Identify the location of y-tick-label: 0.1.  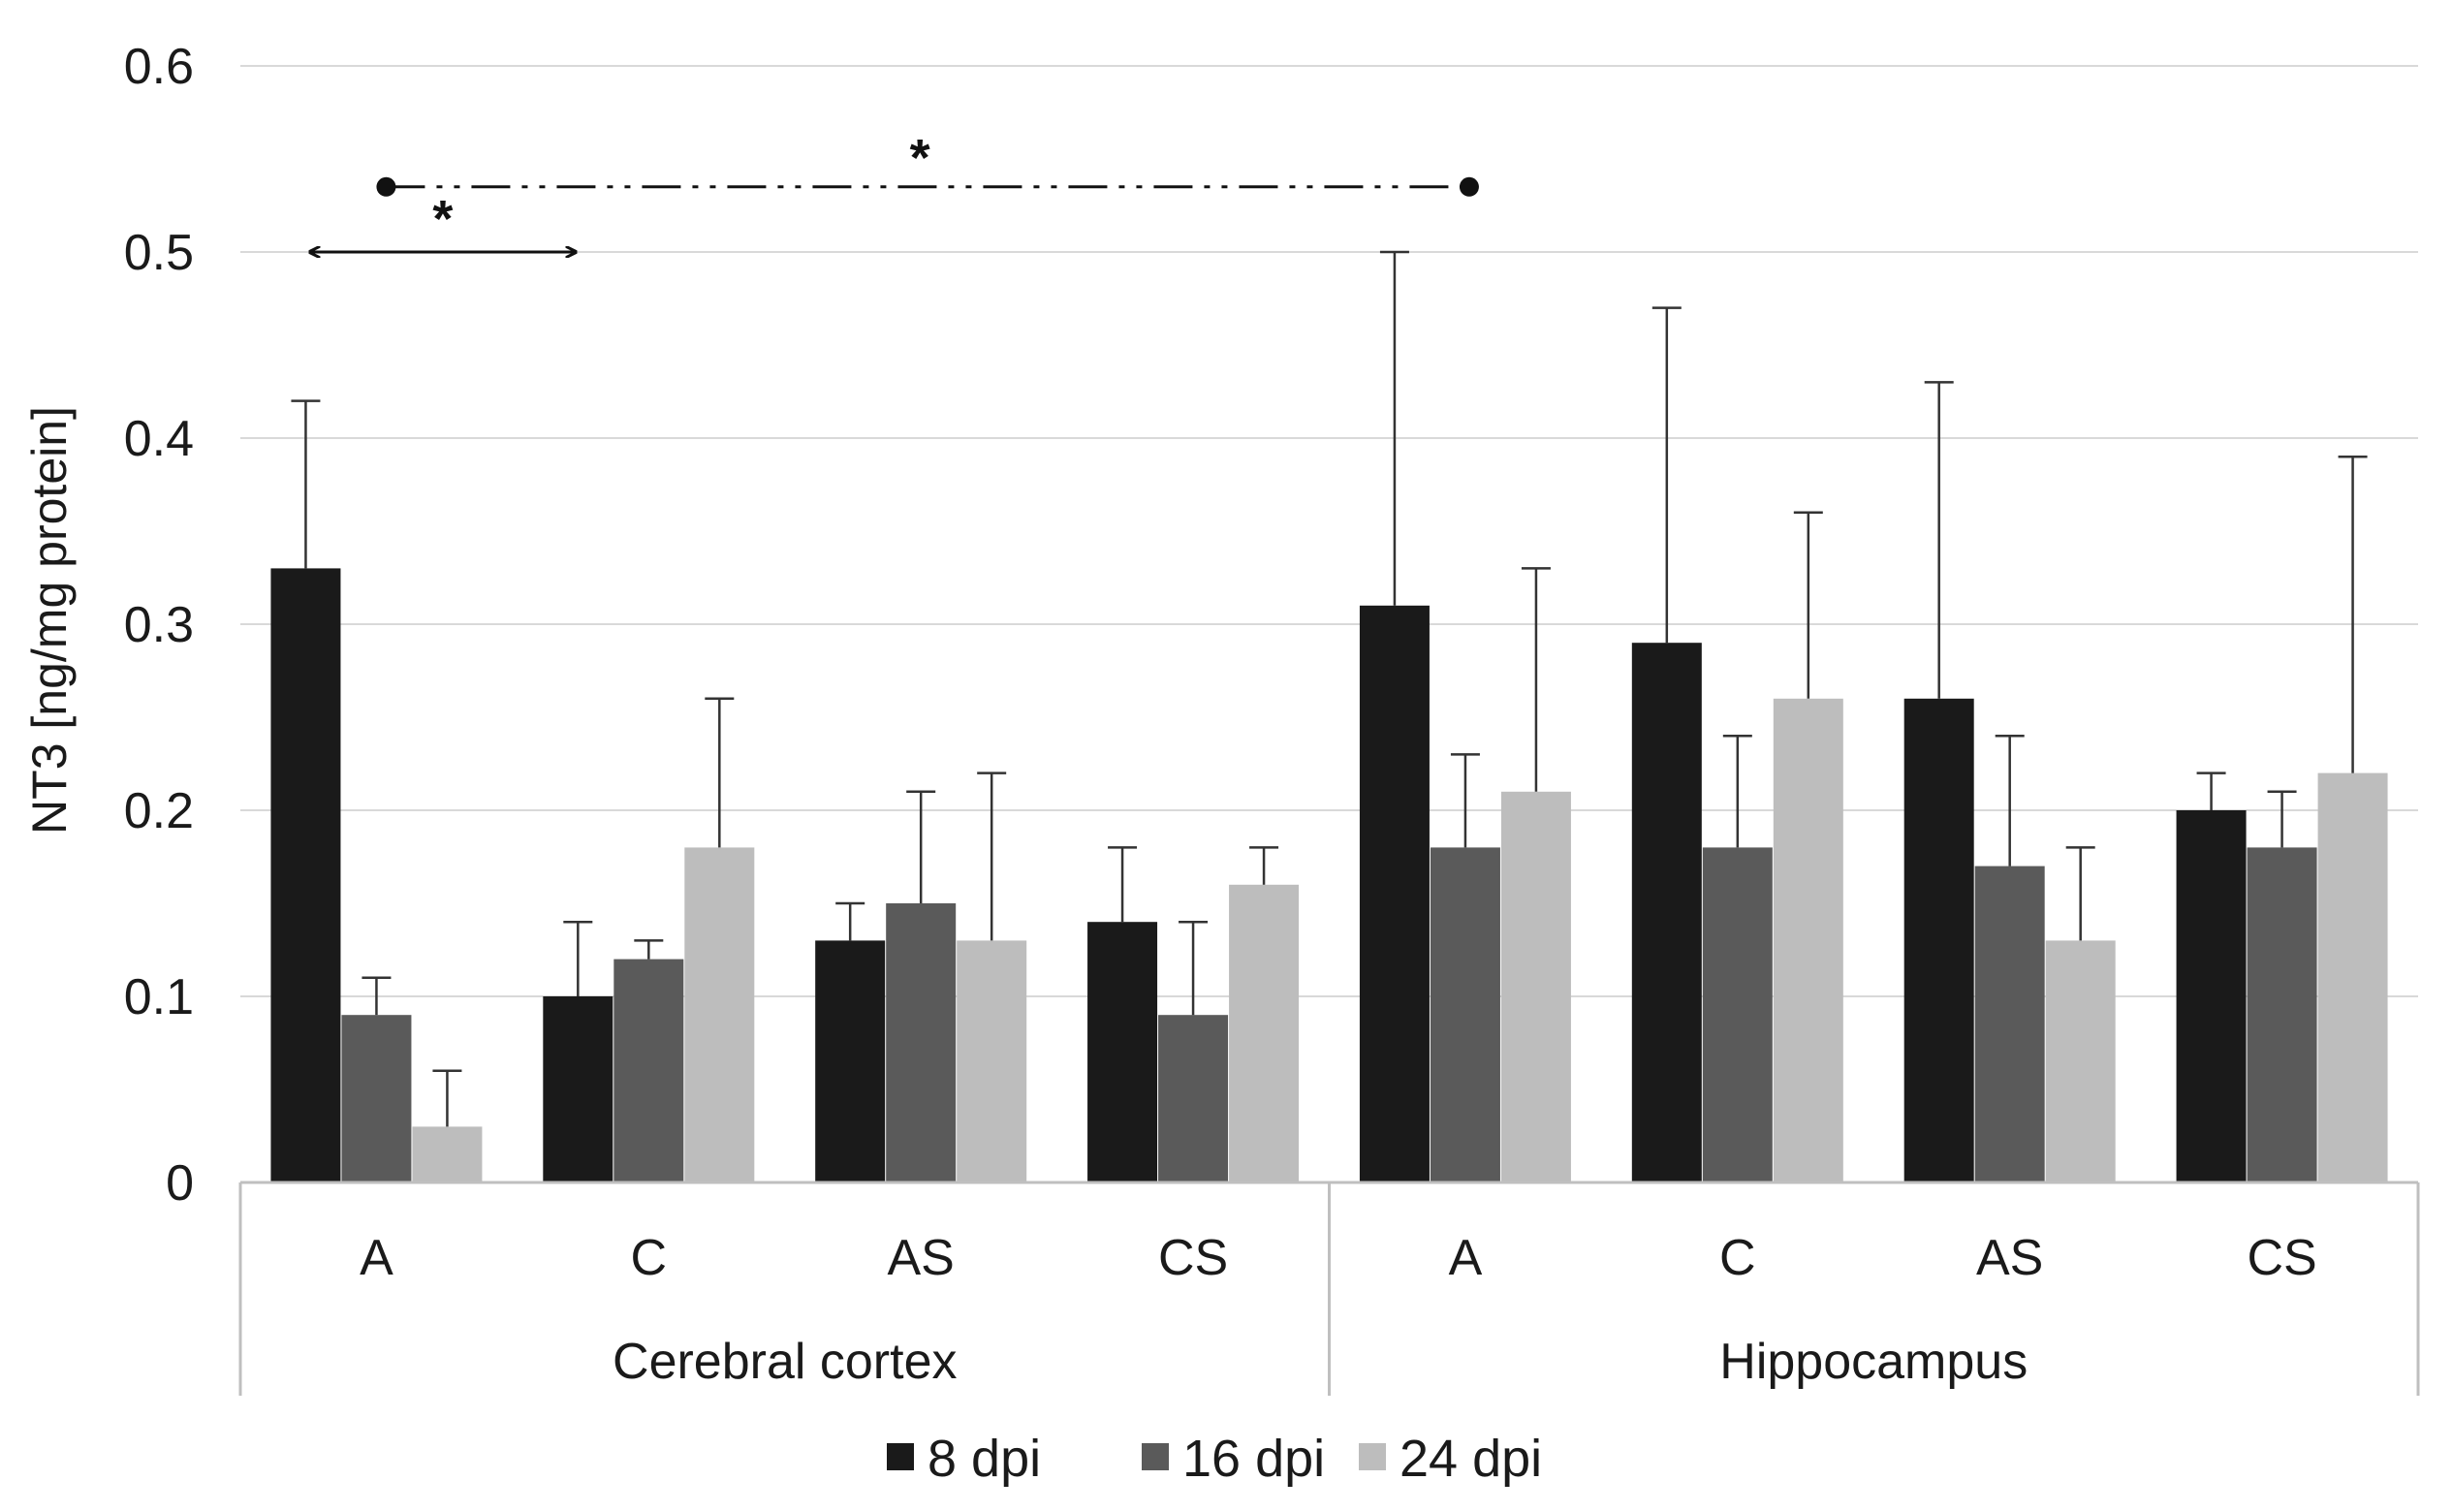
(159, 997).